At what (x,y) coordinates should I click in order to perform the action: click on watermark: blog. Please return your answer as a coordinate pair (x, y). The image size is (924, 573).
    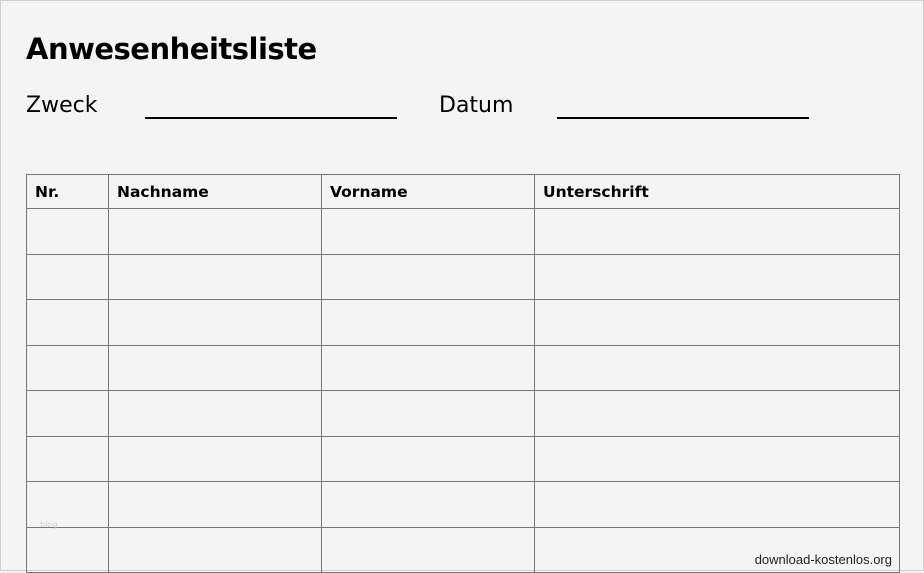
    Looking at the image, I should click on (49, 524).